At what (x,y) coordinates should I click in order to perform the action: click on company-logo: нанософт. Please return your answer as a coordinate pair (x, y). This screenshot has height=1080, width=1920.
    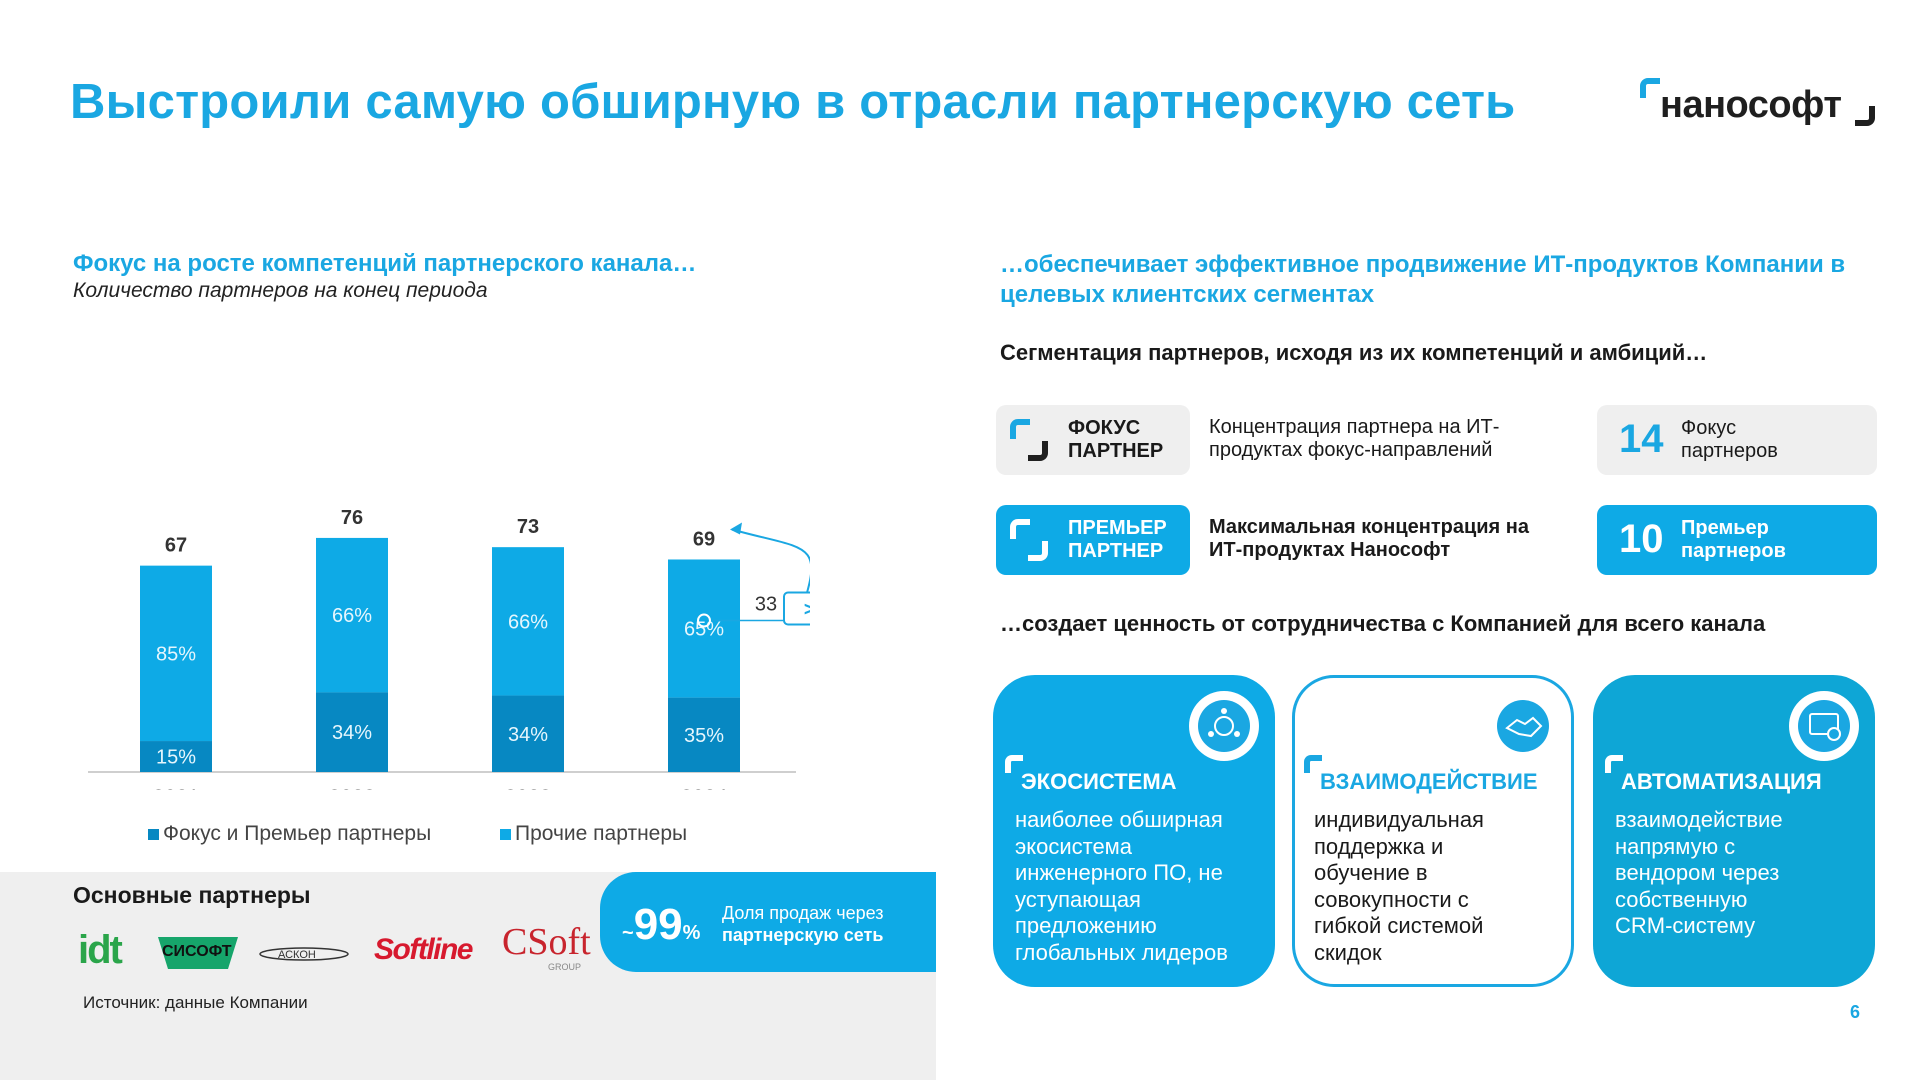
    Looking at the image, I should click on (1757, 106).